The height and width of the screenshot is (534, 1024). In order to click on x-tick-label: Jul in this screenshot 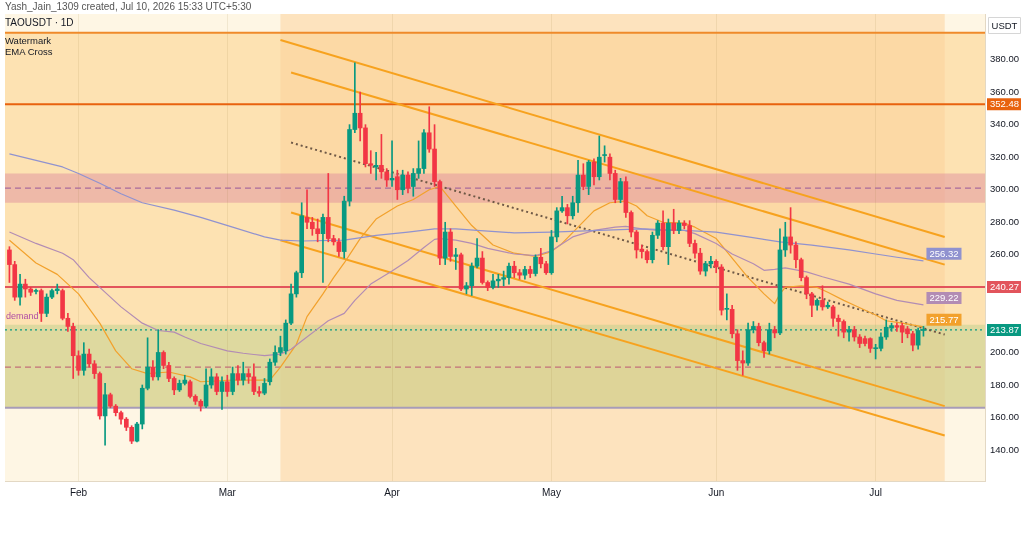, I will do `click(876, 492)`.